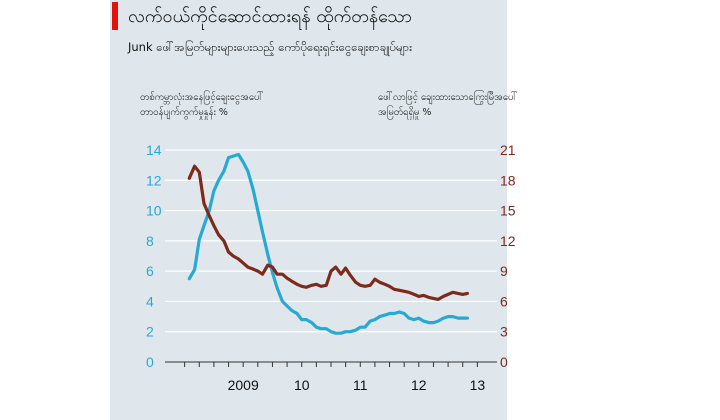  Describe the element at coordinates (115, 16) in the screenshot. I see `accent-bar` at that location.